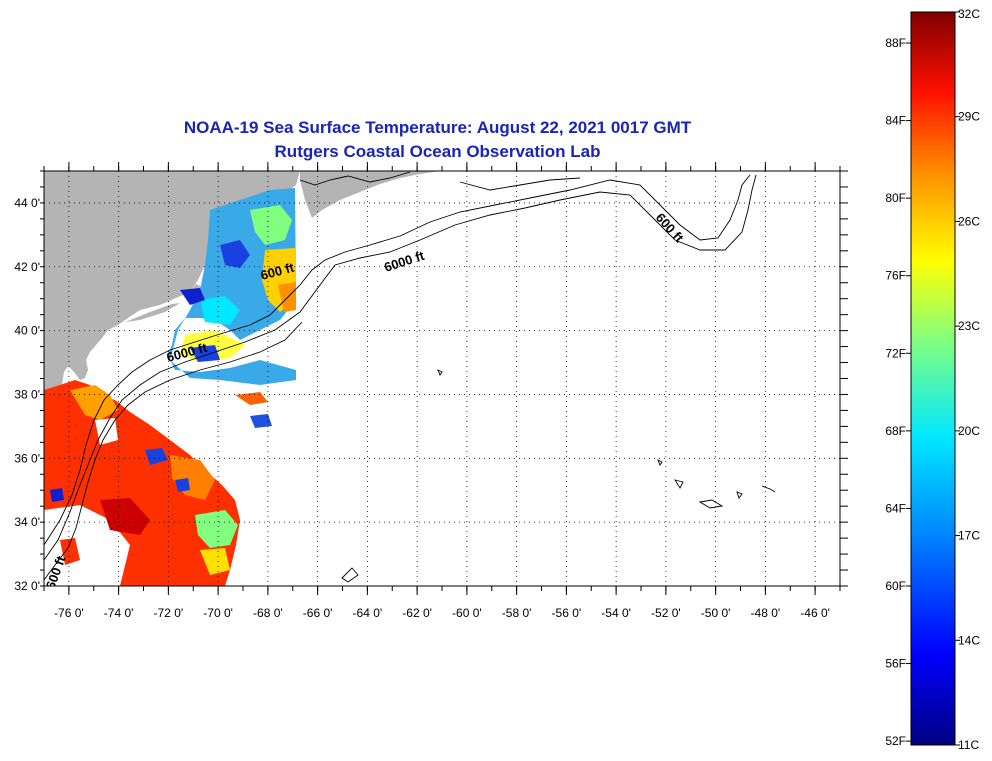  Describe the element at coordinates (895, 392) in the screenshot. I see `colorbar-fahrenheit-labels: 88F 84F 80F 76F 72F 68F 64F 60F 56F 52F` at that location.